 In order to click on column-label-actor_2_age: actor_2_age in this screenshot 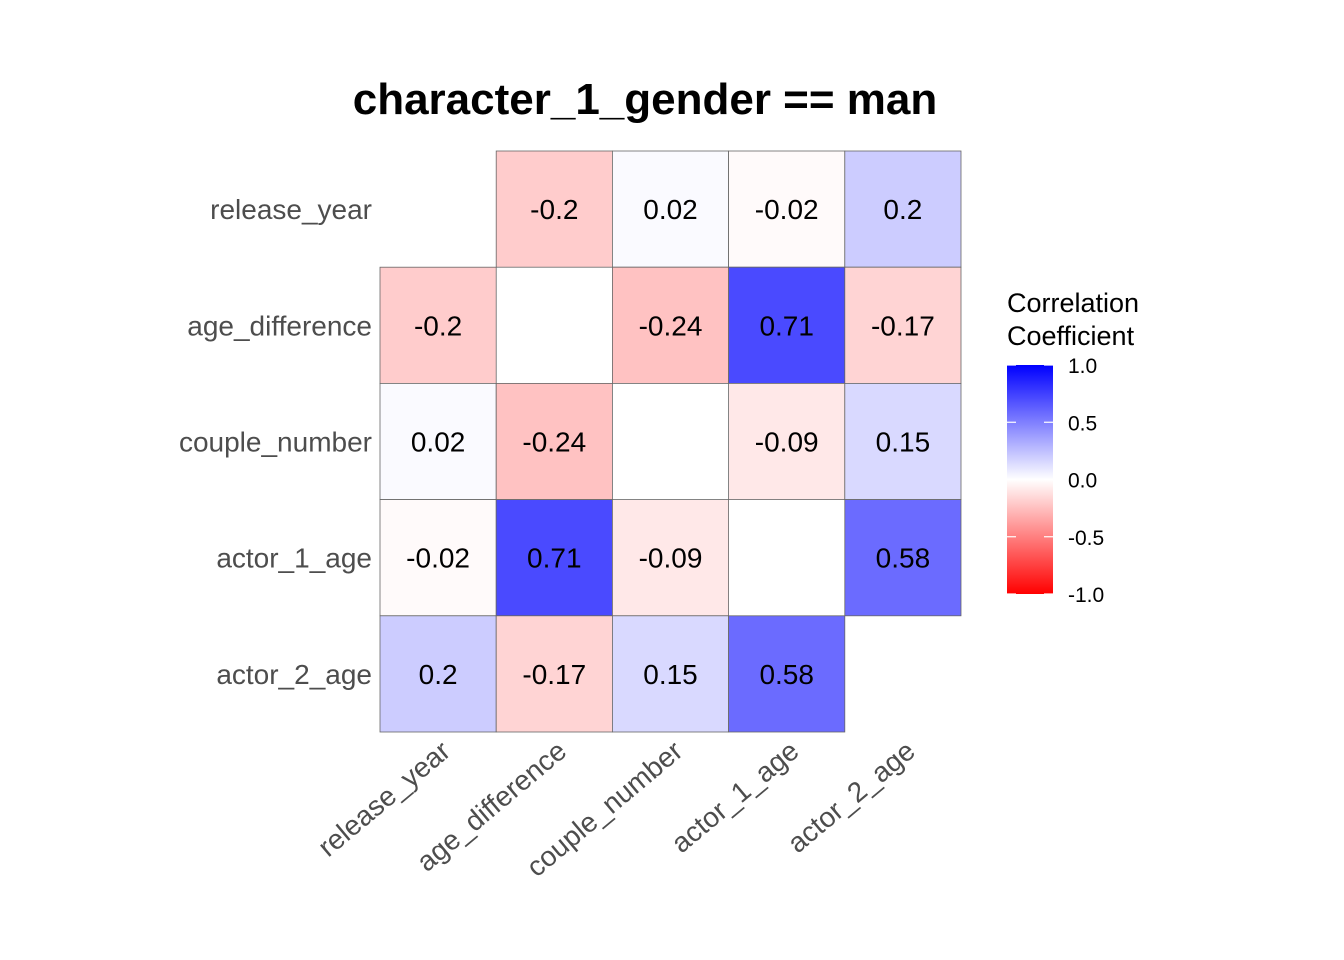, I will do `click(851, 797)`.